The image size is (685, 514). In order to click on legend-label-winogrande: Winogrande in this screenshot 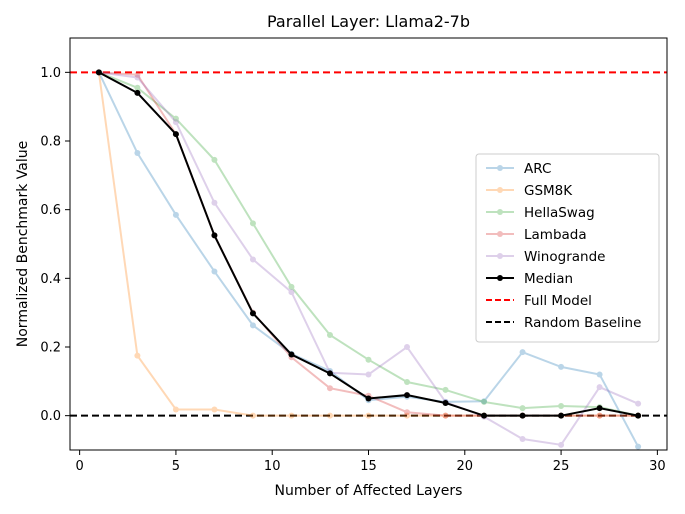, I will do `click(564, 257)`.